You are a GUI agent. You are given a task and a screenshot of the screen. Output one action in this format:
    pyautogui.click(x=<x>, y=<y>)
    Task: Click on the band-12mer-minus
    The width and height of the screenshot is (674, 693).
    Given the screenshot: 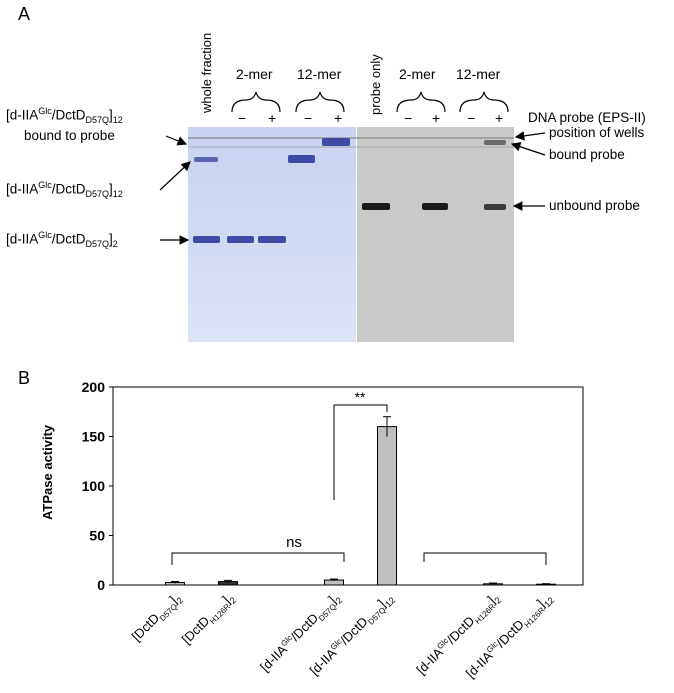 What is the action you would take?
    pyautogui.click(x=301, y=159)
    